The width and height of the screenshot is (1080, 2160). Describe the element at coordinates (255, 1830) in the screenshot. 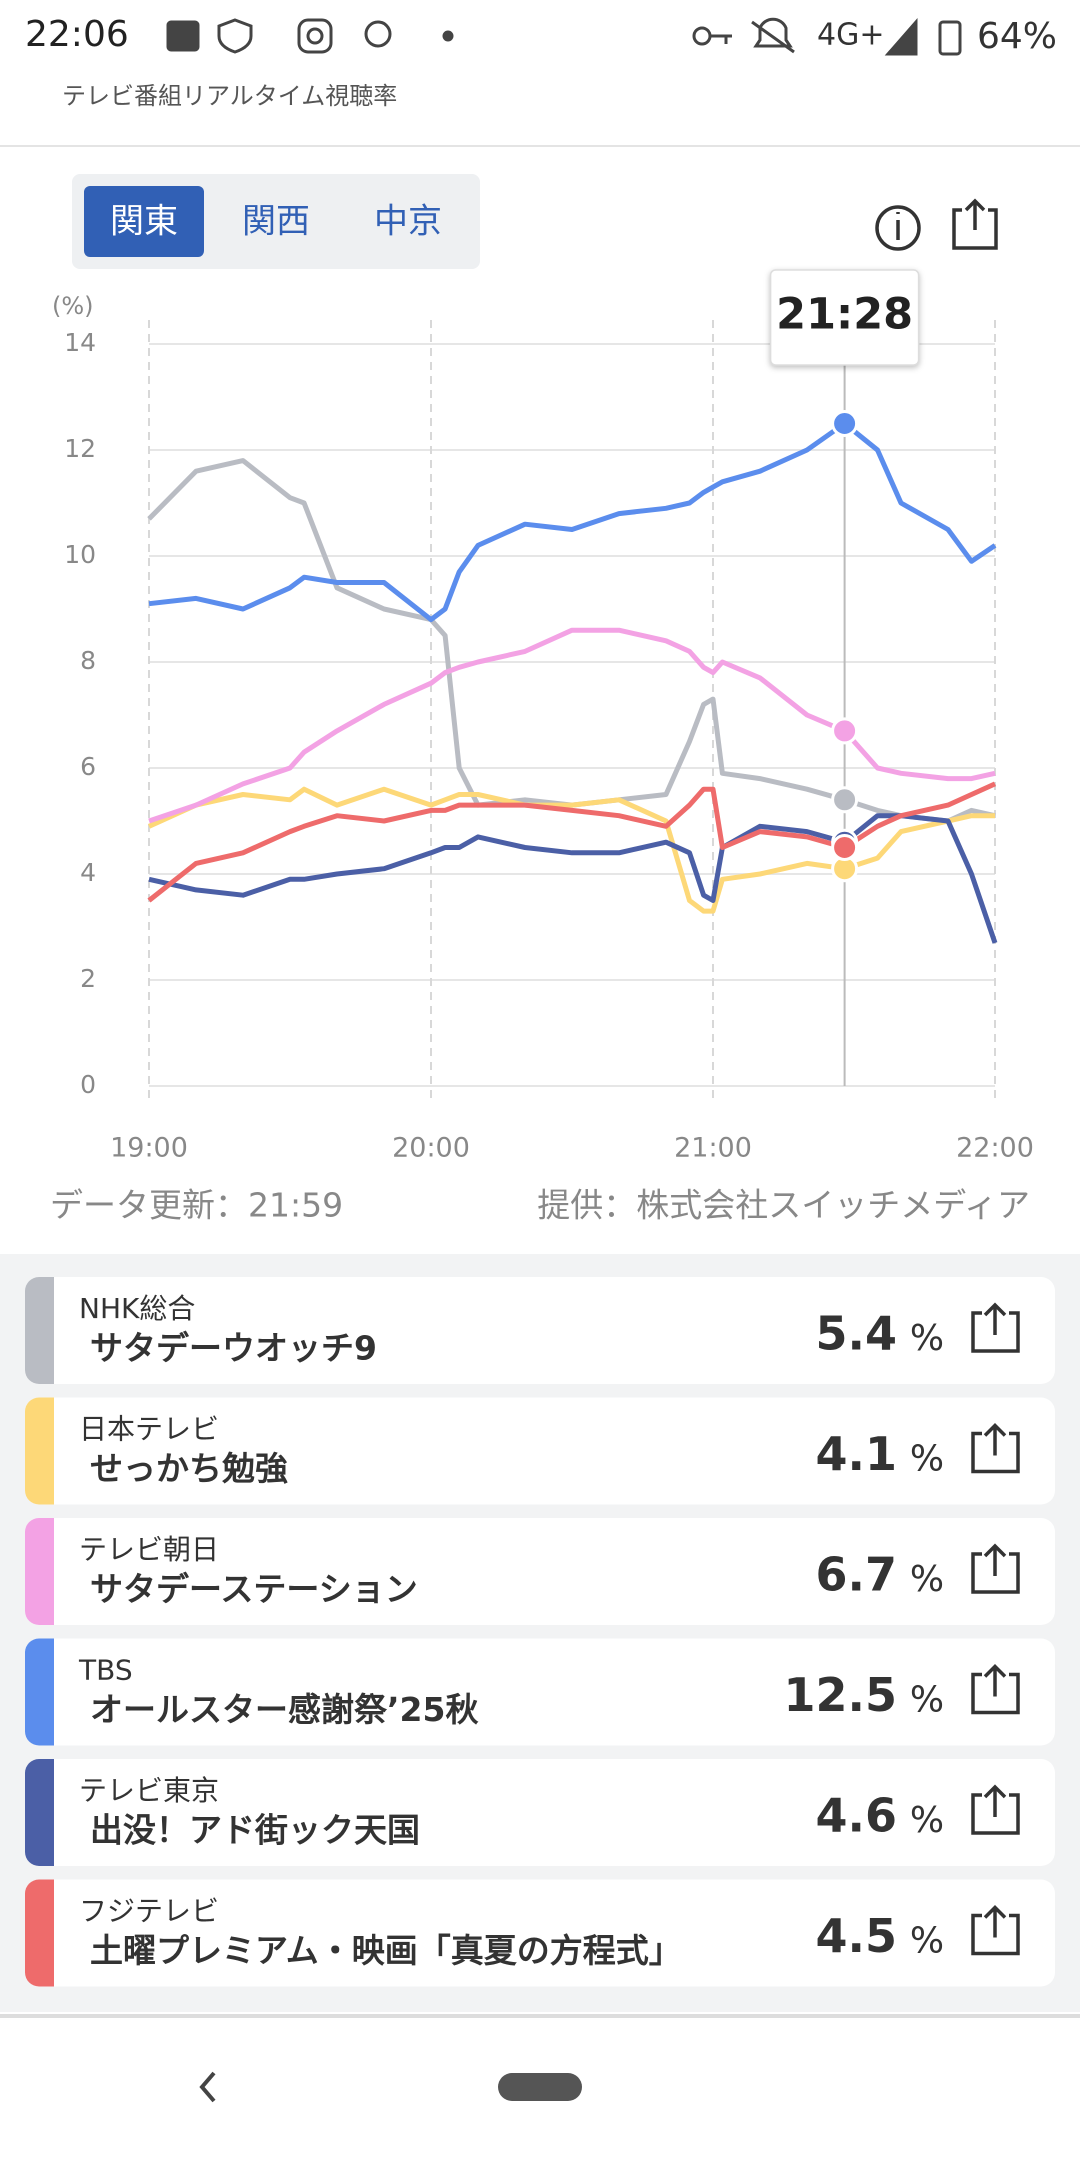

I see `program-name: 出没！アド街ック天国` at that location.